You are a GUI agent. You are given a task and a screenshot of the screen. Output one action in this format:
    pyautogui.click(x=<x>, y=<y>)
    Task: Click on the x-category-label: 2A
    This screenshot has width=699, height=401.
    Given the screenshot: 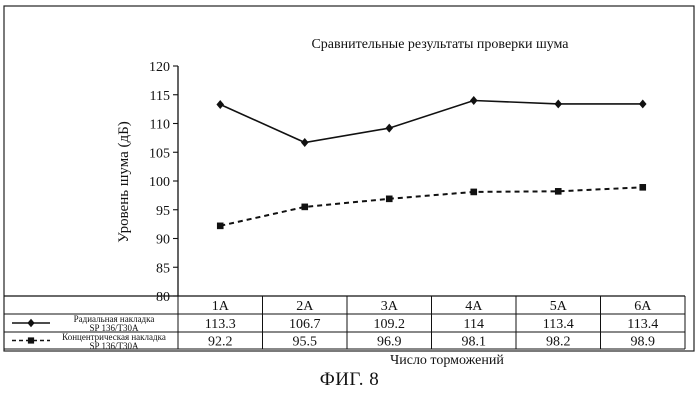 What is the action you would take?
    pyautogui.click(x=305, y=306)
    